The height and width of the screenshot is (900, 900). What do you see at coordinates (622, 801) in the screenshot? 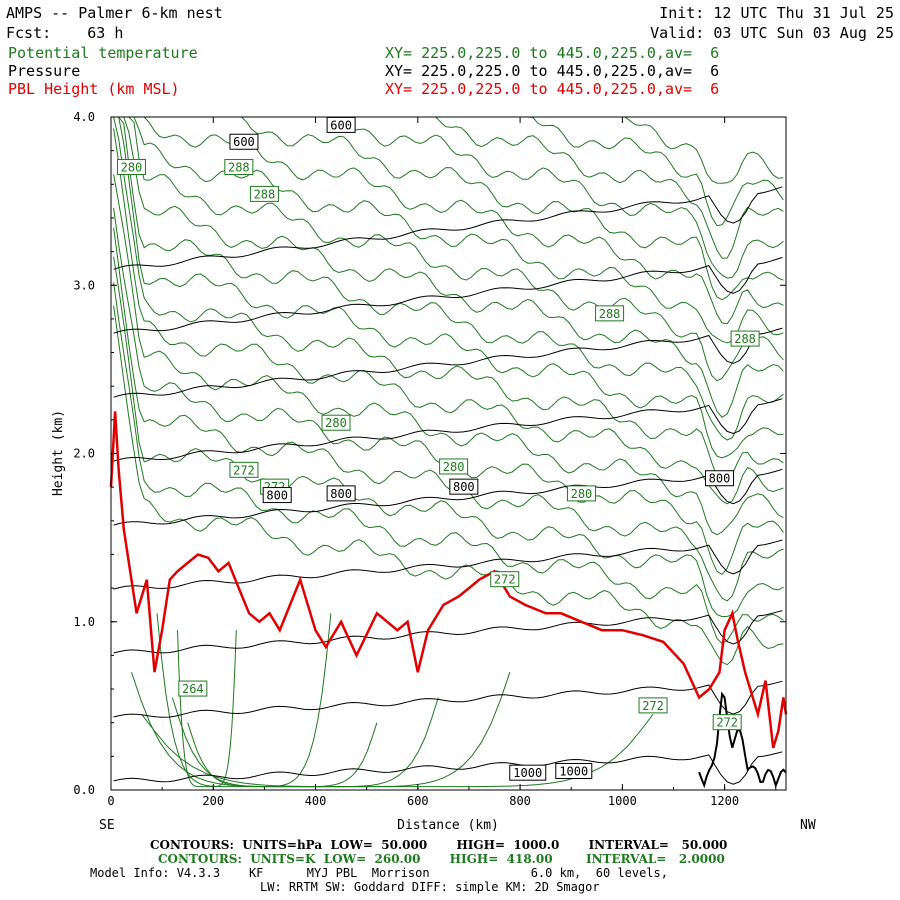
I see `x-tick-label: 1000` at bounding box center [622, 801].